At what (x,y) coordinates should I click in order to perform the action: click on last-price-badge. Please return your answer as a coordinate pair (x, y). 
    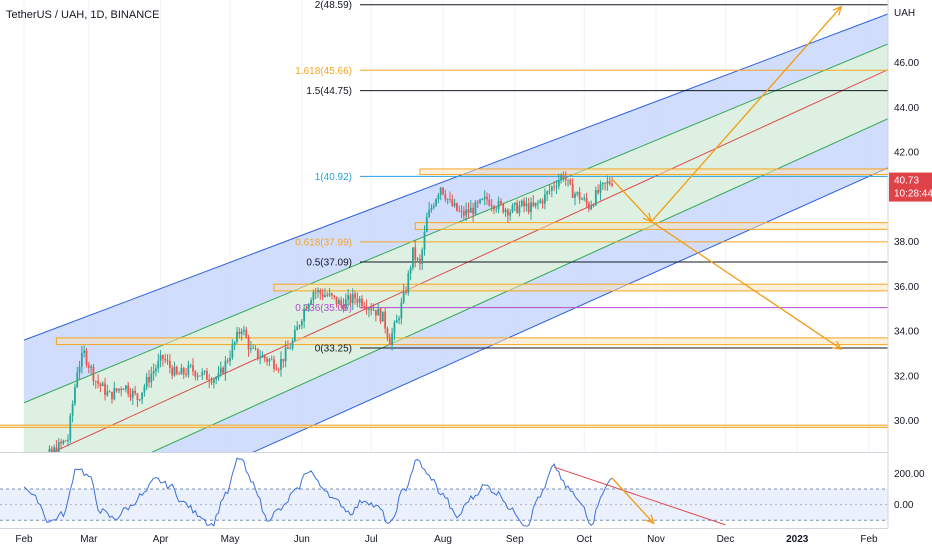
    Looking at the image, I should click on (910, 187).